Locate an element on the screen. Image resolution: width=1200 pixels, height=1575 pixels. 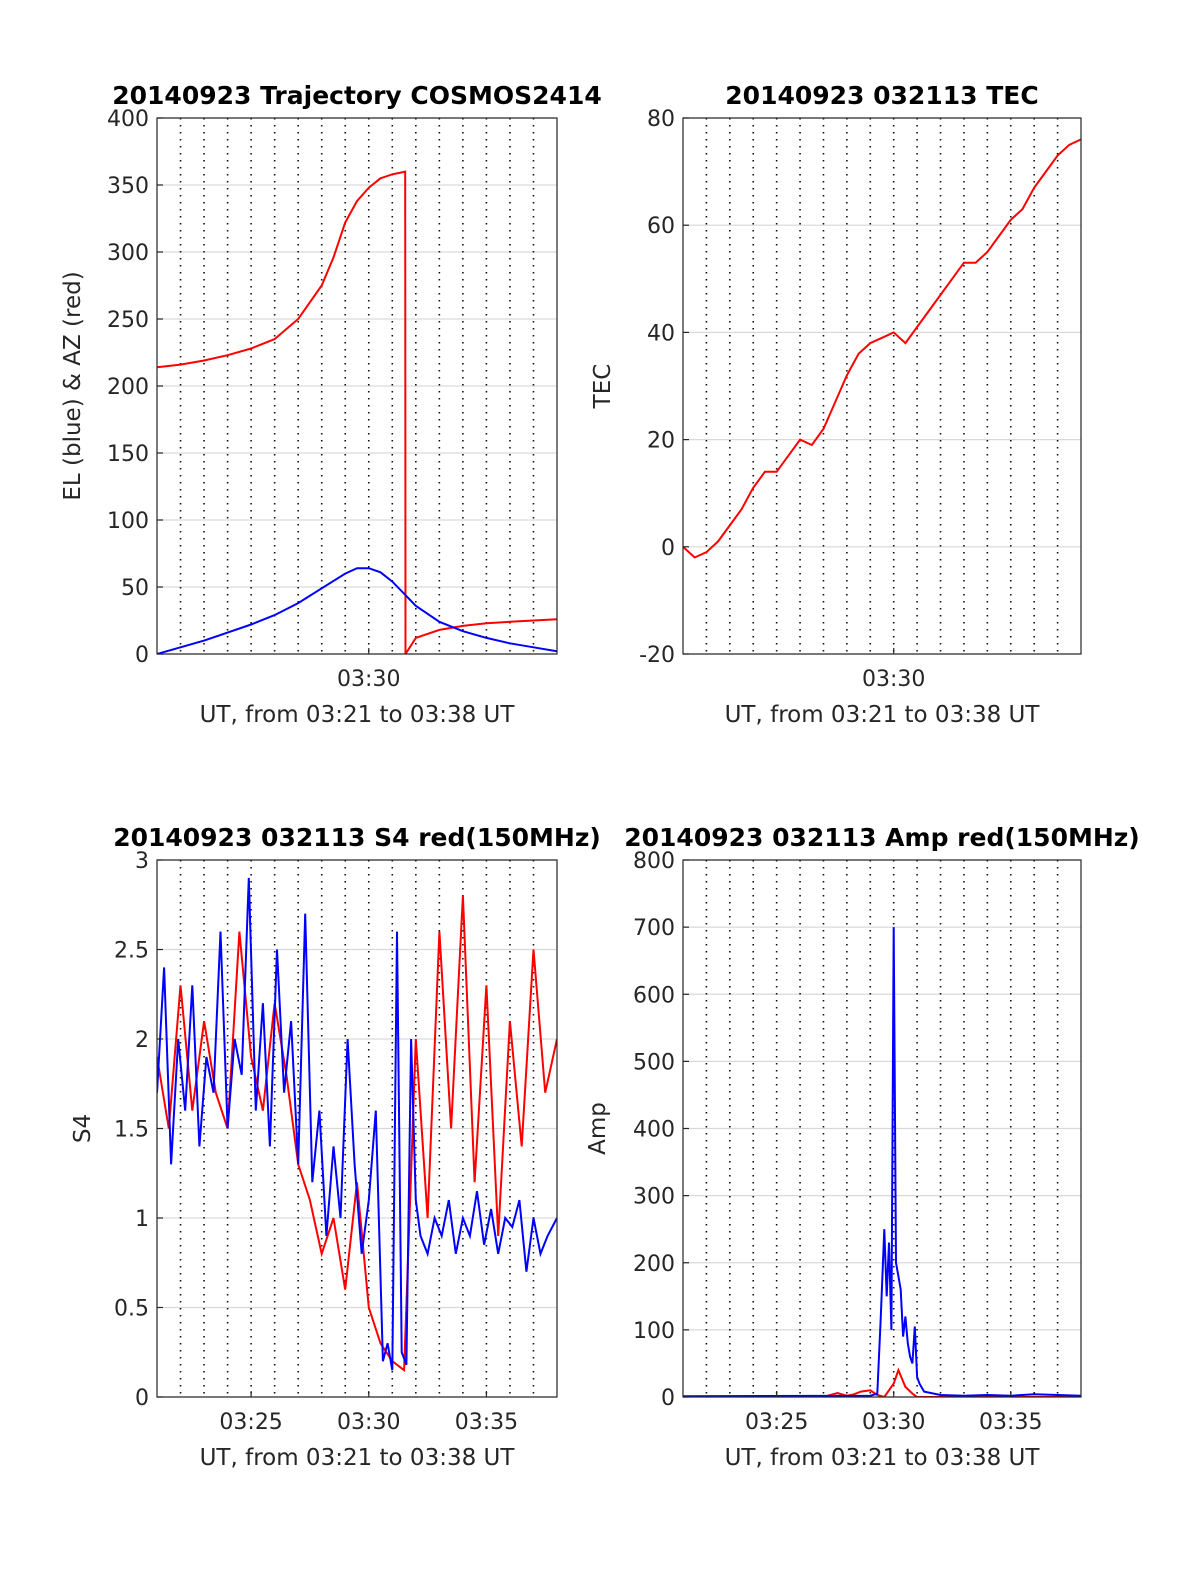
y-tick-label: 250 is located at coordinates (128, 320).